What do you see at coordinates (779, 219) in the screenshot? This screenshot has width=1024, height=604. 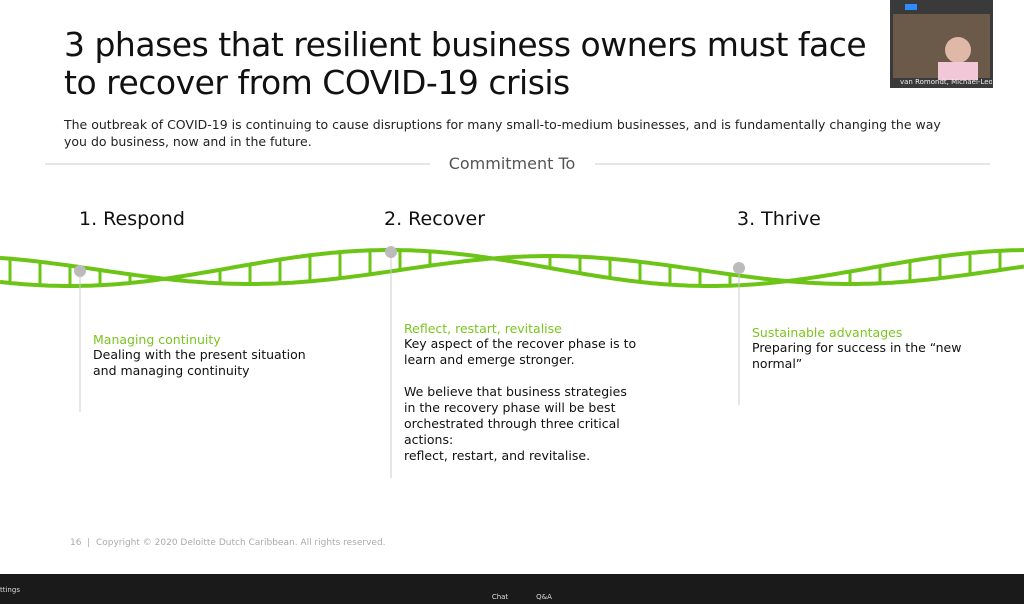 I see `phase-title: 3. Thrive` at bounding box center [779, 219].